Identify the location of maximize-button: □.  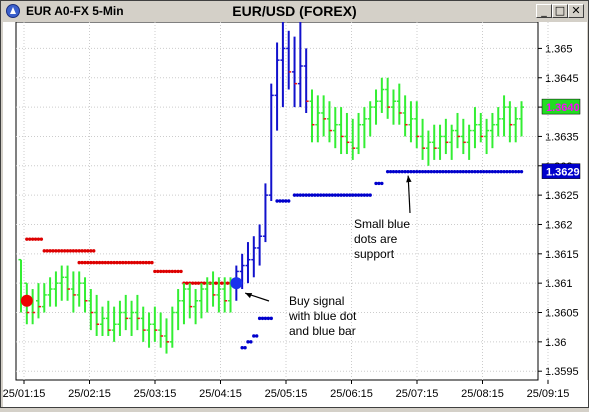
(560, 11).